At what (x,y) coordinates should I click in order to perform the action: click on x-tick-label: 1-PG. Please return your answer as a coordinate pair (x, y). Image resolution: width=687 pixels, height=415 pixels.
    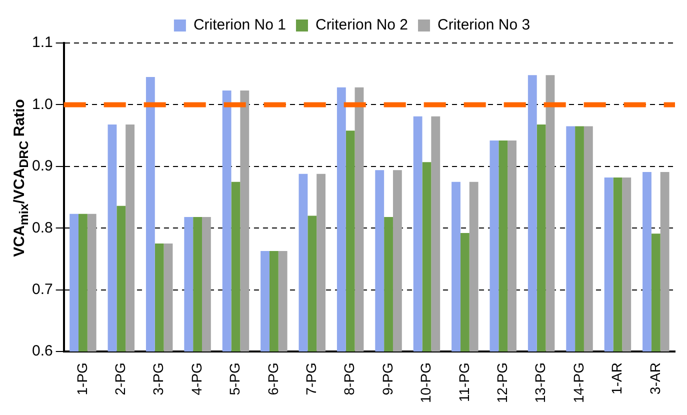
    Looking at the image, I should click on (82, 379).